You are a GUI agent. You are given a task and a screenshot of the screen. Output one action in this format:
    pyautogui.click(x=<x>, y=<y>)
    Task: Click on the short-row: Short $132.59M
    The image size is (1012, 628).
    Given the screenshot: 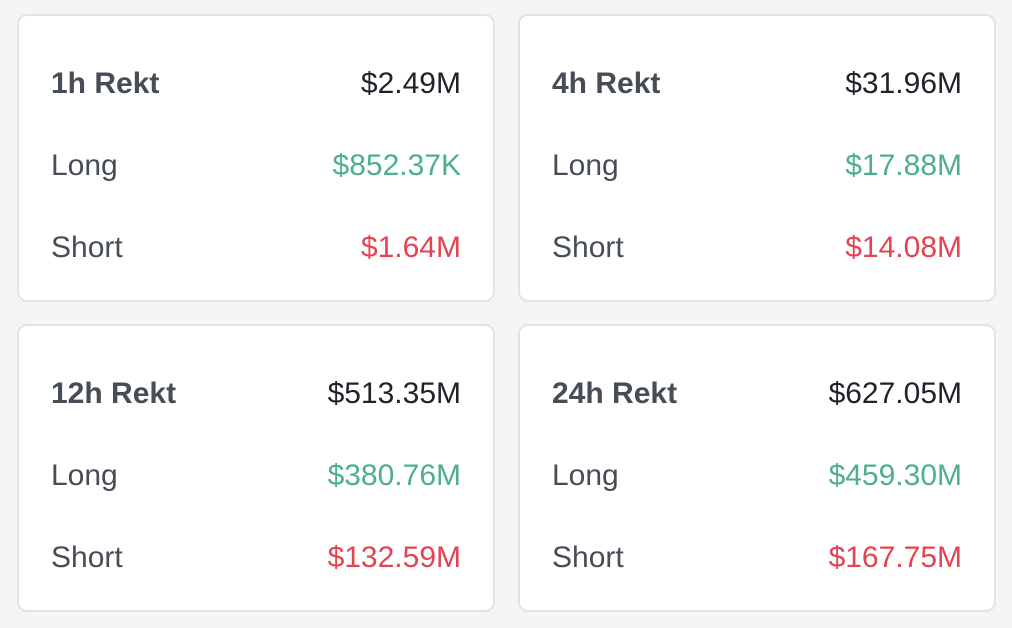 What is the action you would take?
    pyautogui.click(x=256, y=558)
    